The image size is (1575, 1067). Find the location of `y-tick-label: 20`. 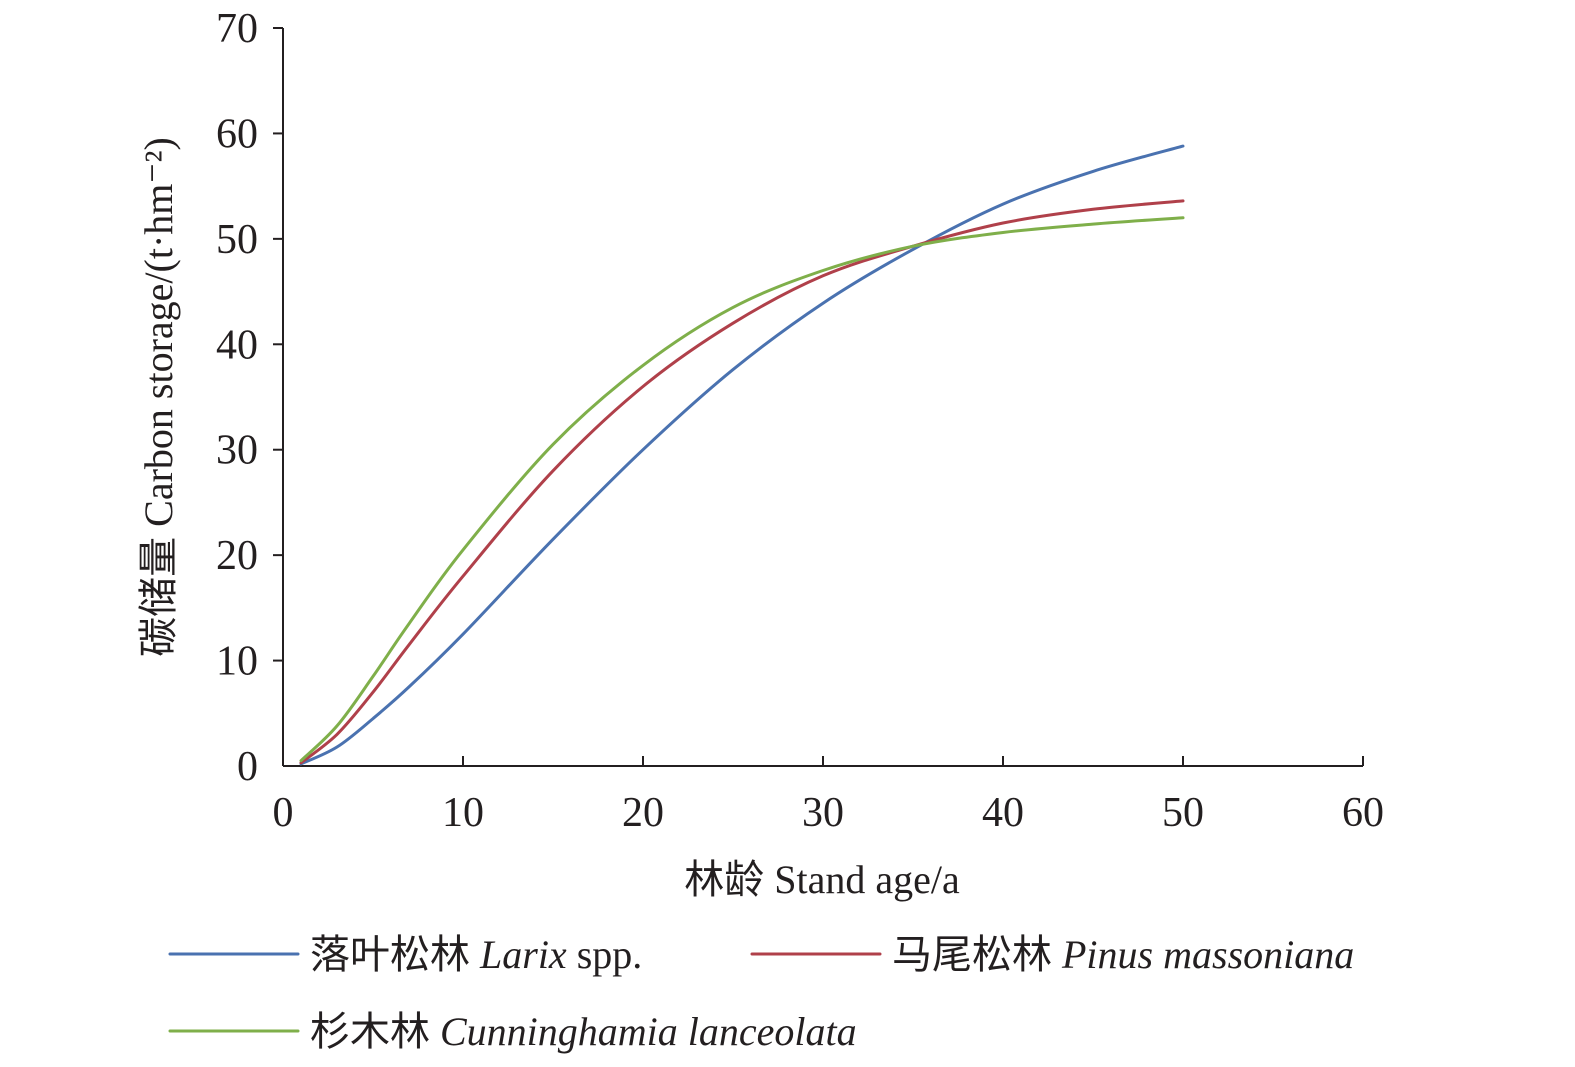

y-tick-label: 20 is located at coordinates (237, 556).